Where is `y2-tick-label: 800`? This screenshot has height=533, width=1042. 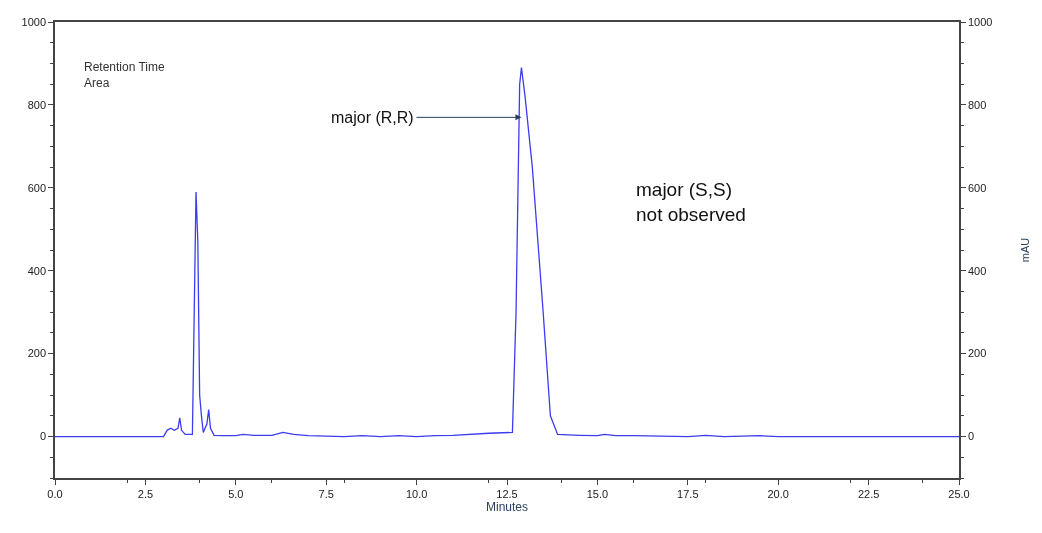 y2-tick-label: 800 is located at coordinates (977, 104).